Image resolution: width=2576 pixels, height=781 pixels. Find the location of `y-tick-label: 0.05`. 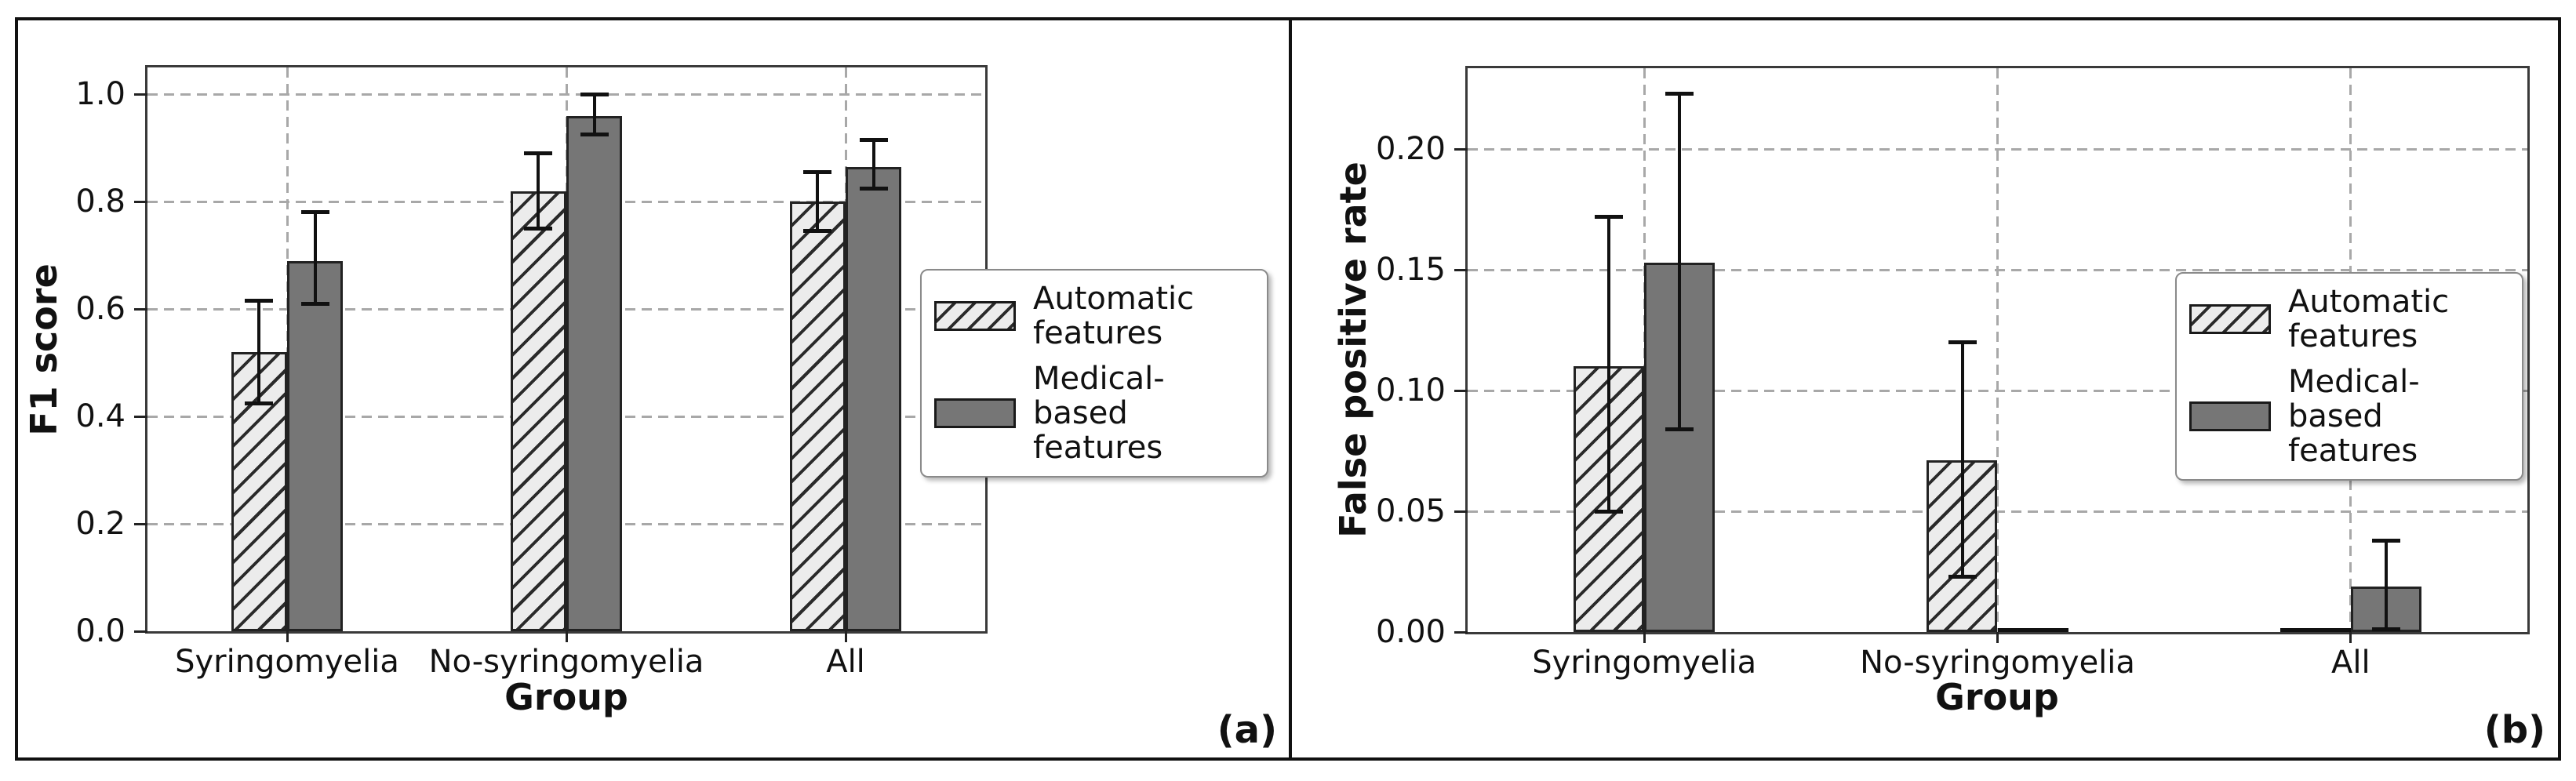

y-tick-label: 0.05 is located at coordinates (1410, 511).